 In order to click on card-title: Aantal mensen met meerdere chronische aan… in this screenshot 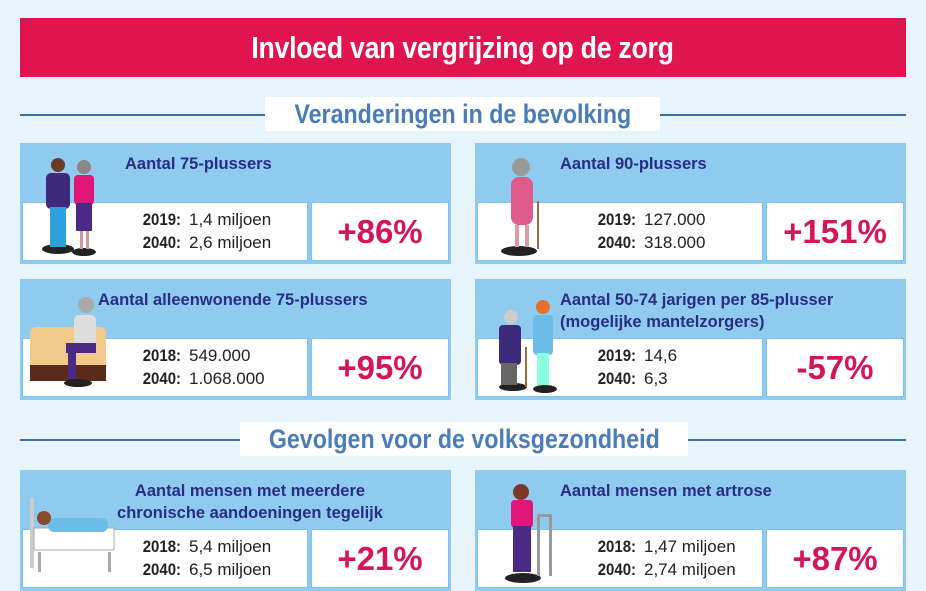, I will do `click(250, 502)`.